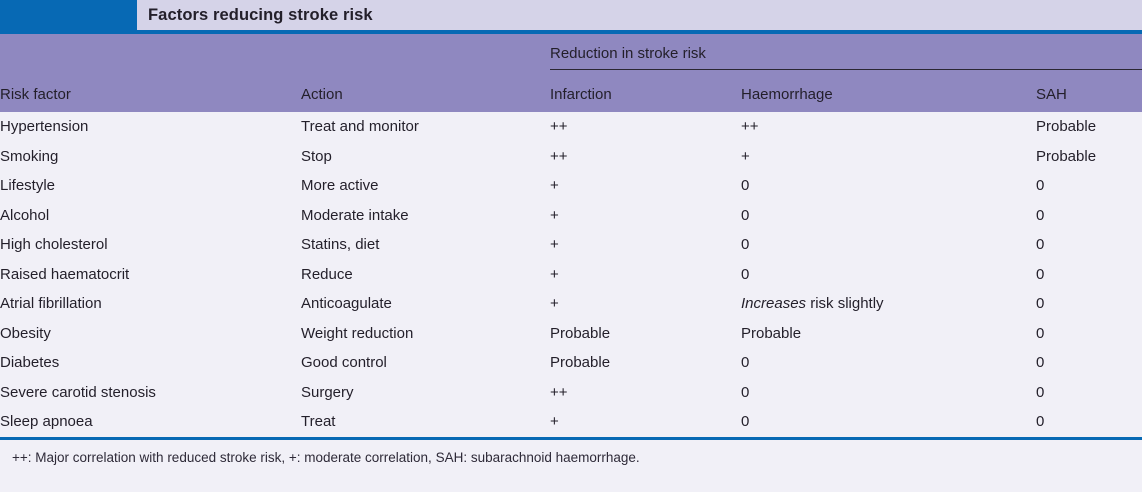  What do you see at coordinates (571, 216) in the screenshot?
I see `table-row-alcohol: Alcohol Moderate intake + 0 0` at bounding box center [571, 216].